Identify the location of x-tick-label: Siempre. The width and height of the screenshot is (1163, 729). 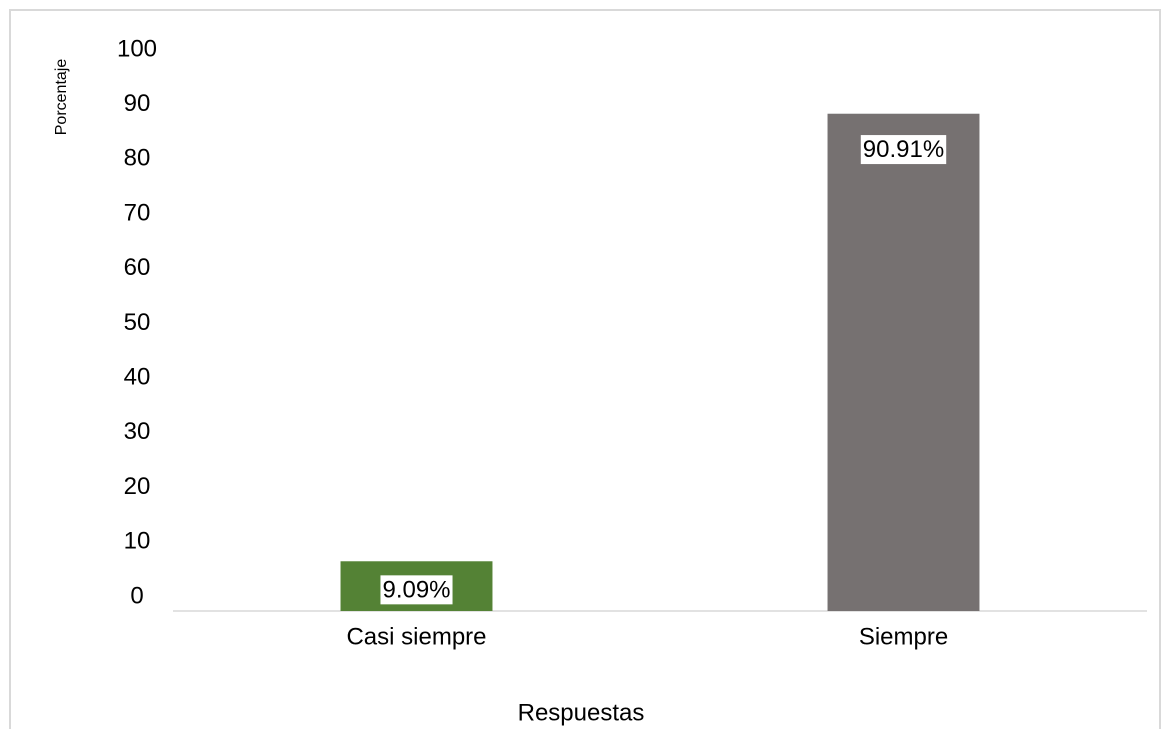
(903, 636).